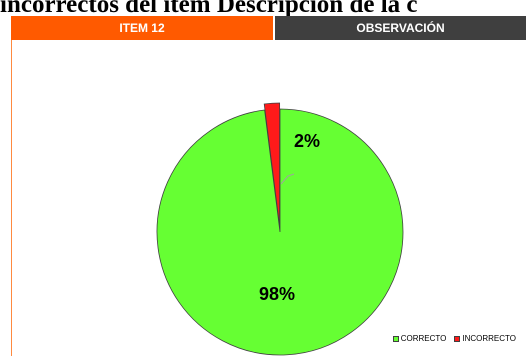 This screenshot has width=526, height=356. What do you see at coordinates (277, 294) in the screenshot?
I see `data-label-correcto: 98%` at bounding box center [277, 294].